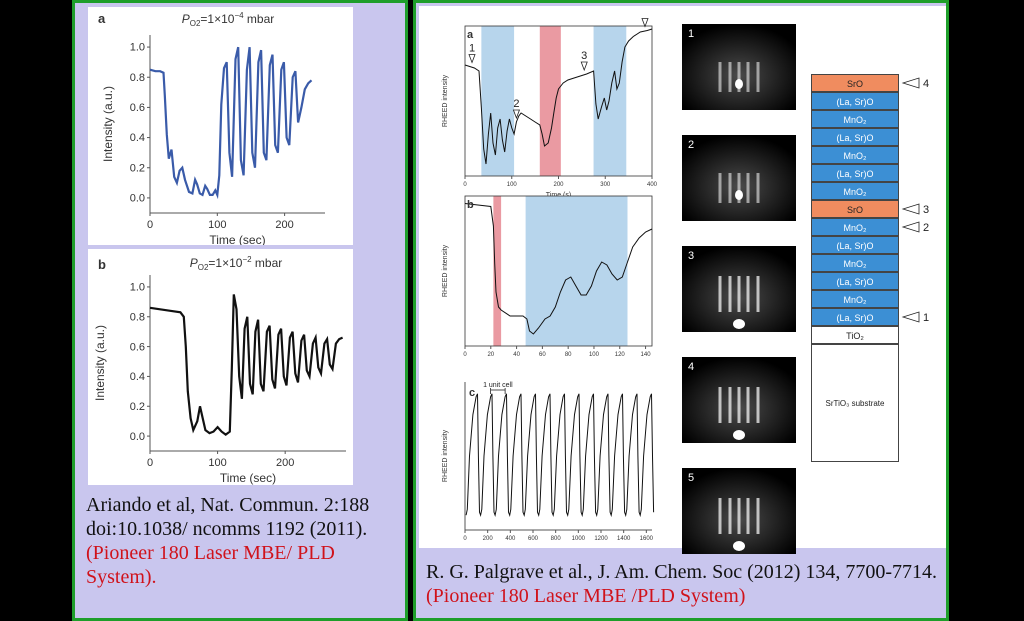 This screenshot has width=1024, height=621. What do you see at coordinates (586, 596) in the screenshot?
I see `right-citation-system: (Pioneer 180 Laser MBE /PLD System)` at bounding box center [586, 596].